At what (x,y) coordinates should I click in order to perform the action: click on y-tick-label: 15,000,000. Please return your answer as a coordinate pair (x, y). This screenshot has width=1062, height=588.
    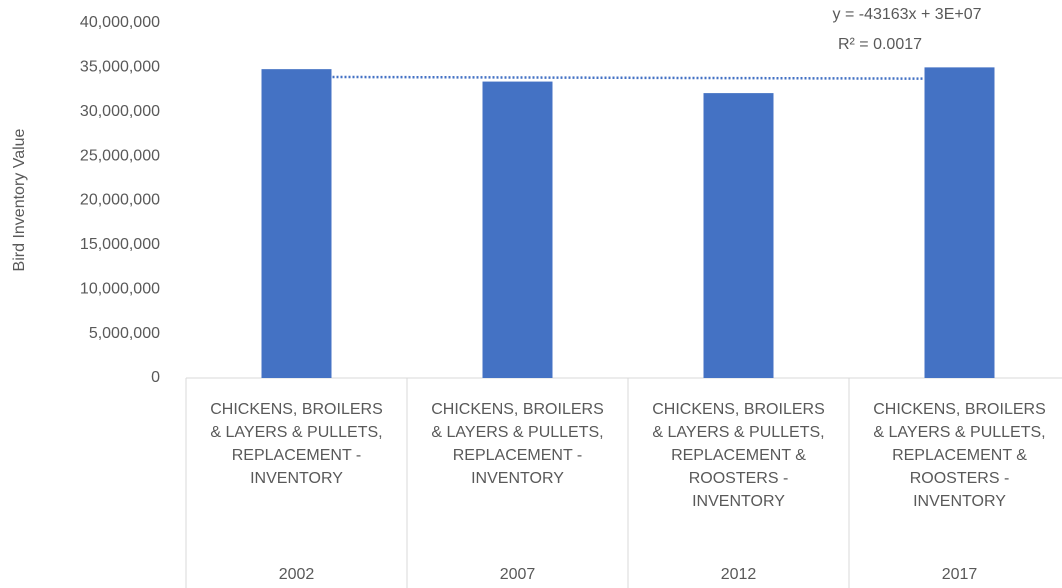
    Looking at the image, I should click on (120, 244).